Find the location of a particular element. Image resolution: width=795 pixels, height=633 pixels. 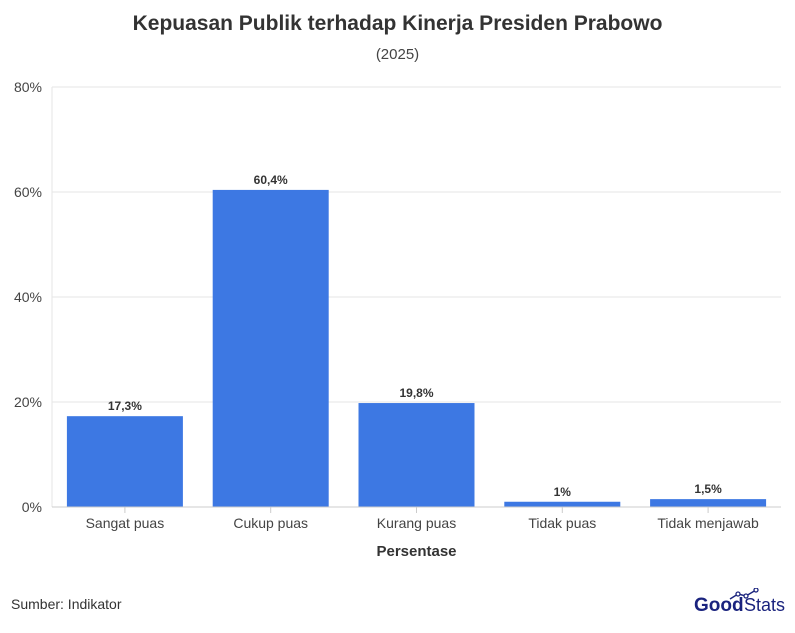

y-tick-label: 20% is located at coordinates (28, 402).